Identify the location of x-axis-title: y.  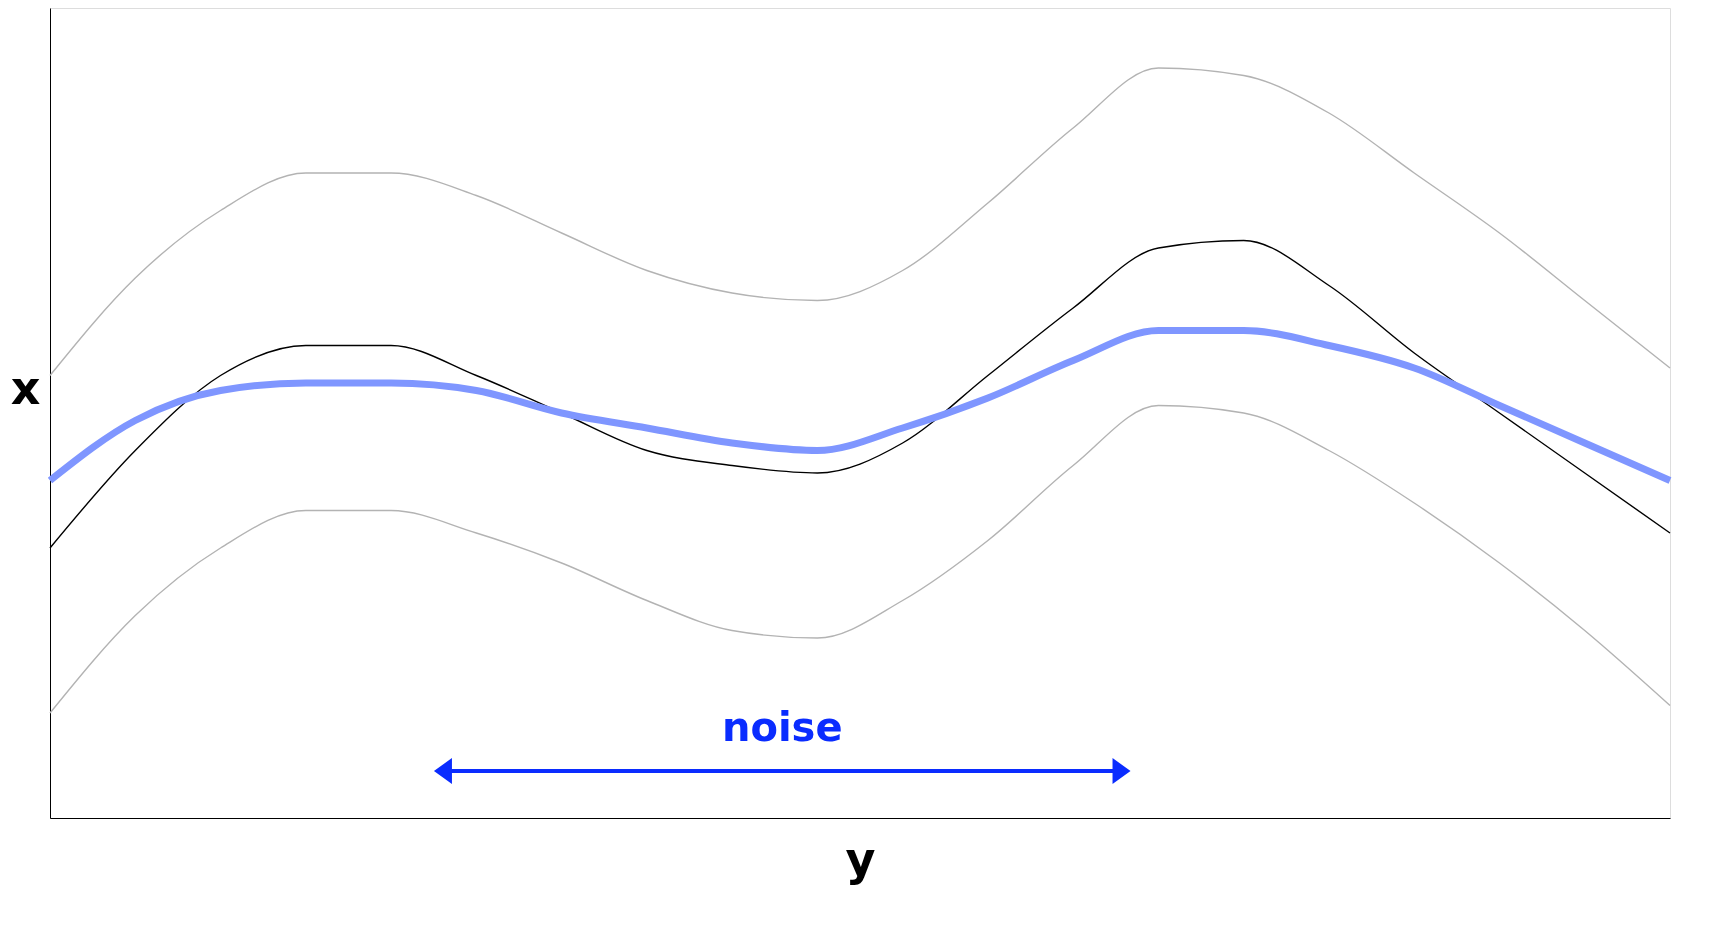
(860, 858).